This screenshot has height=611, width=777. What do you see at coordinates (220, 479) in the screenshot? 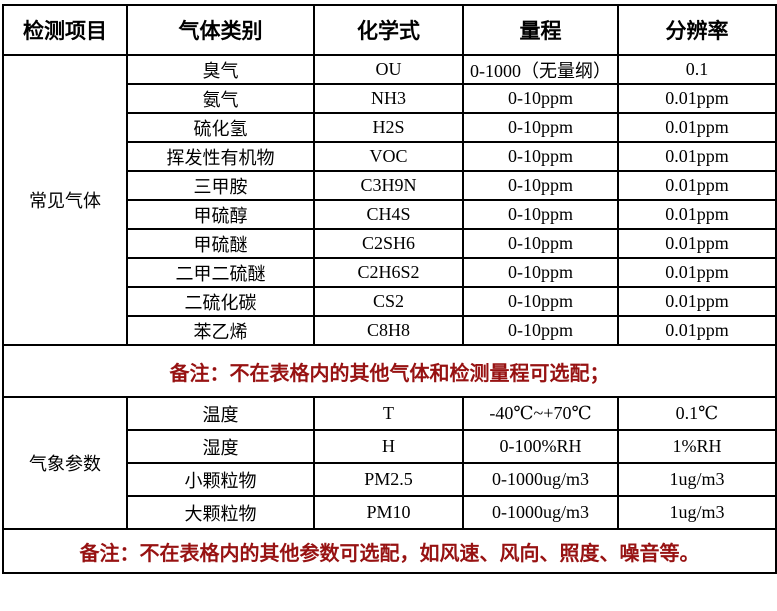
I see `cell-param-name: 小颗粒物` at bounding box center [220, 479].